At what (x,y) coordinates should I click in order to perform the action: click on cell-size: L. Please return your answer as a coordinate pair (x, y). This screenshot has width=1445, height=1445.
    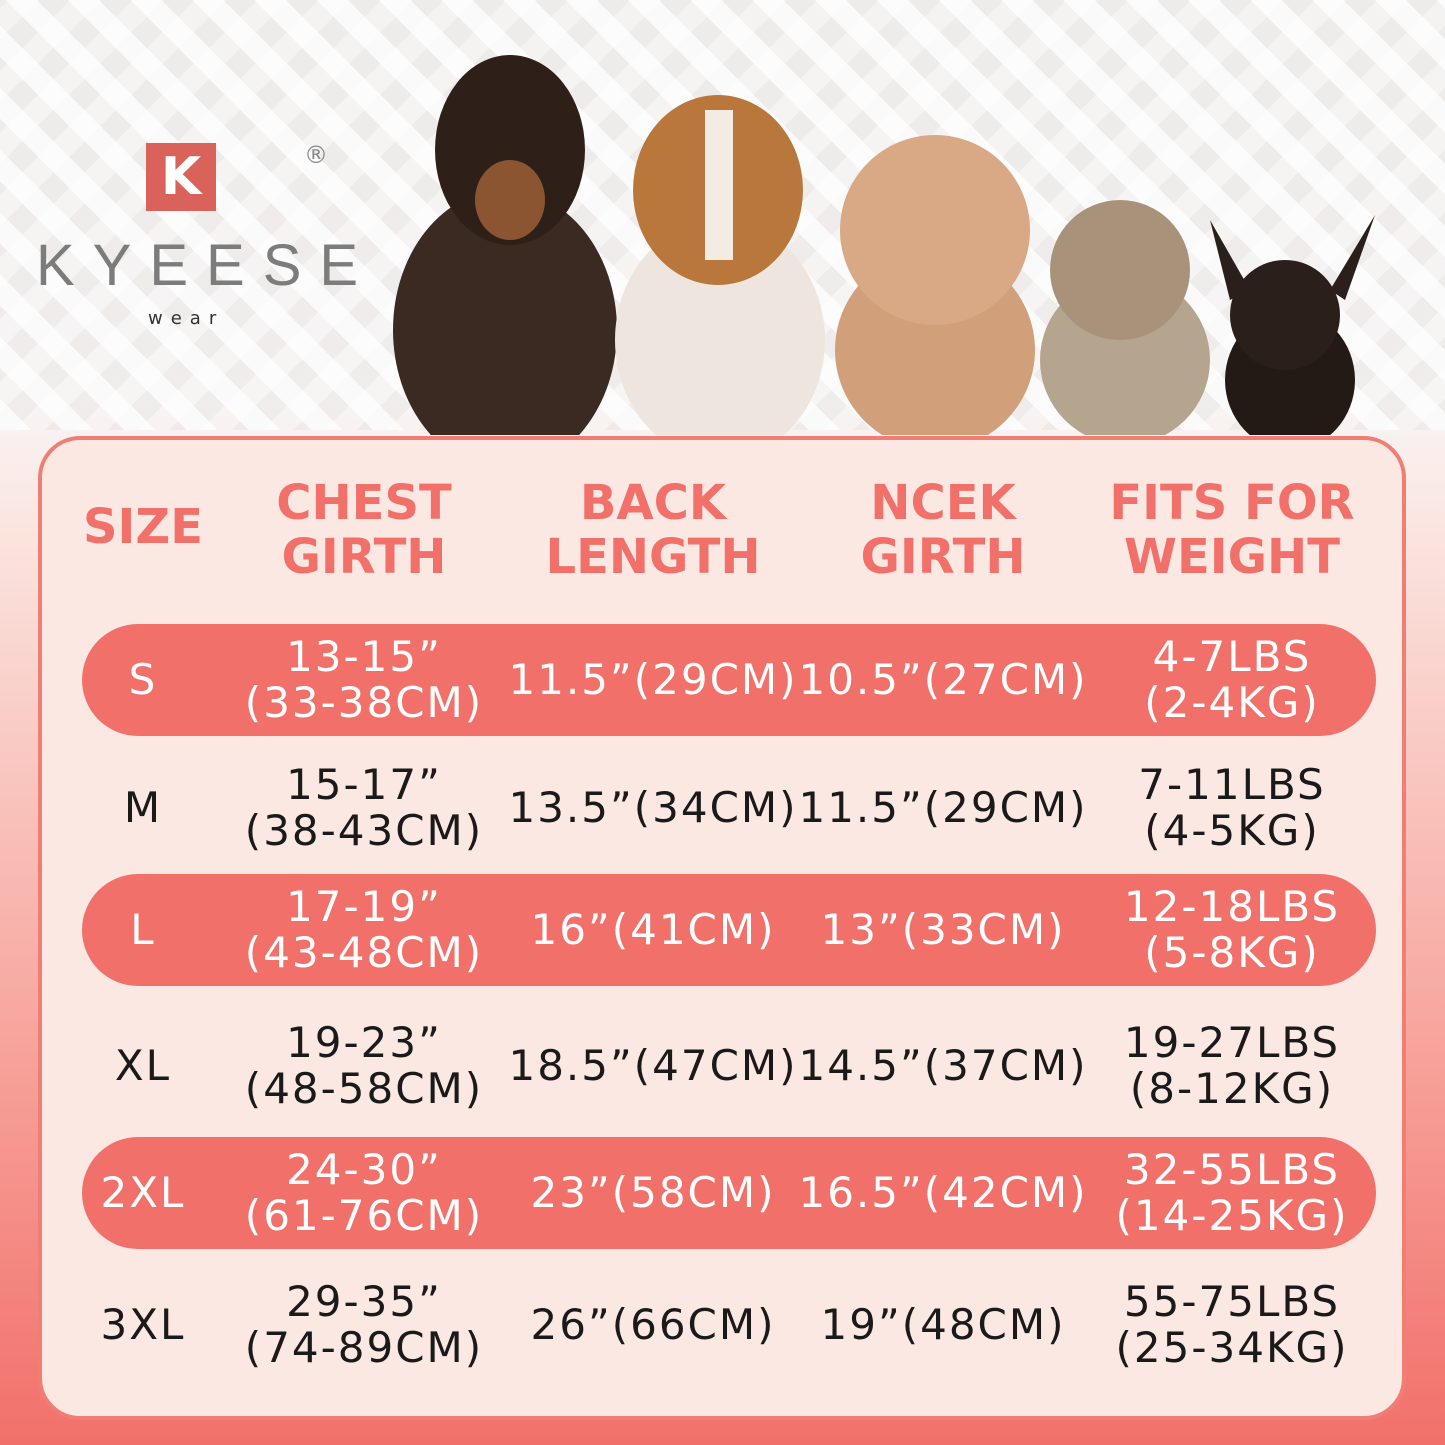
    Looking at the image, I should click on (143, 929).